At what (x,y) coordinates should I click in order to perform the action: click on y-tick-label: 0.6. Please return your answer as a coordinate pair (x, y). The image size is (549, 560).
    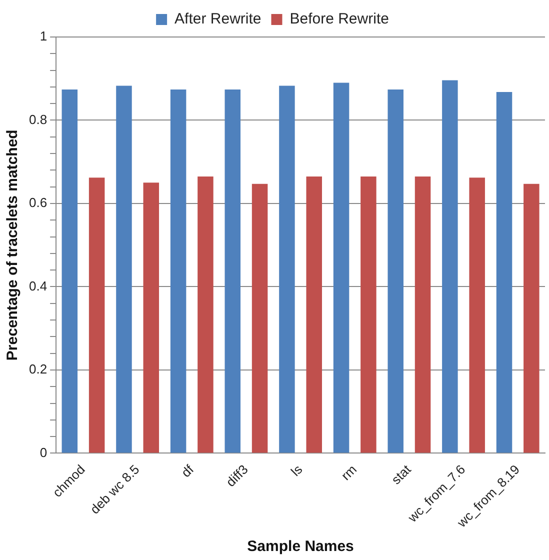
    Looking at the image, I should click on (38, 202).